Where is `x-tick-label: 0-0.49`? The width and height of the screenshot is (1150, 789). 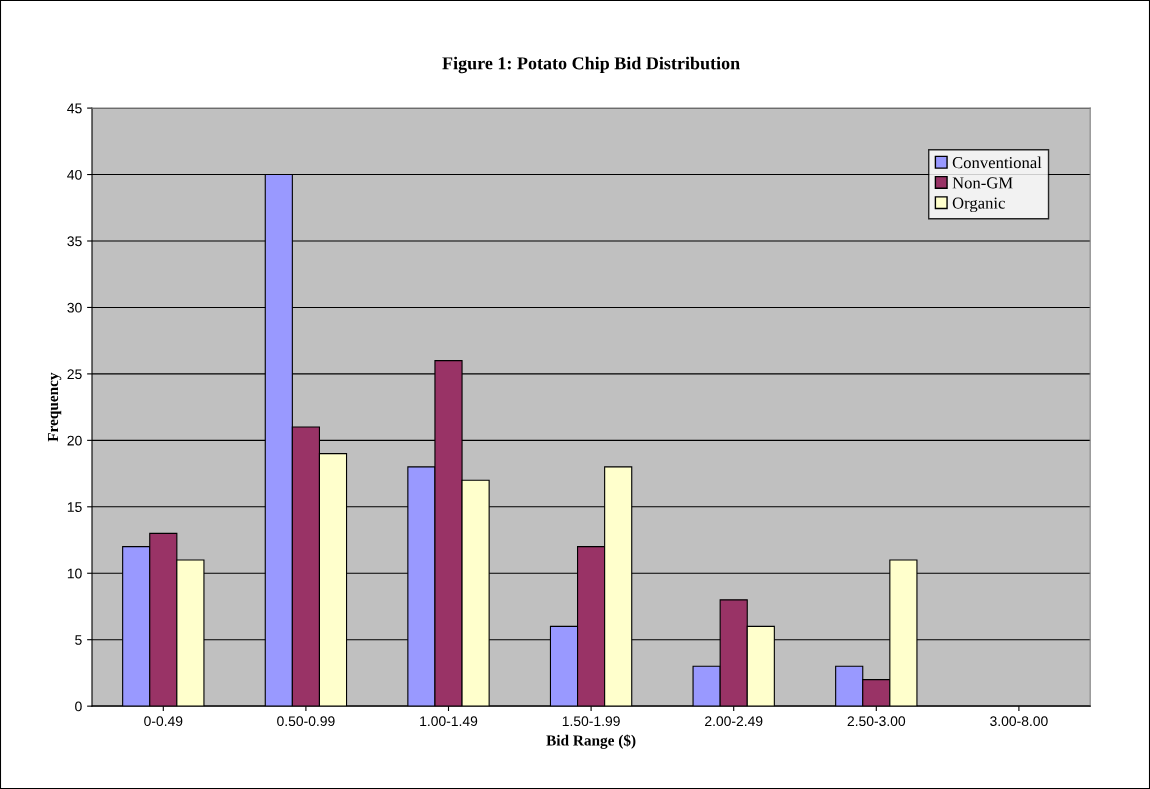
x-tick-label: 0-0.49 is located at coordinates (163, 721).